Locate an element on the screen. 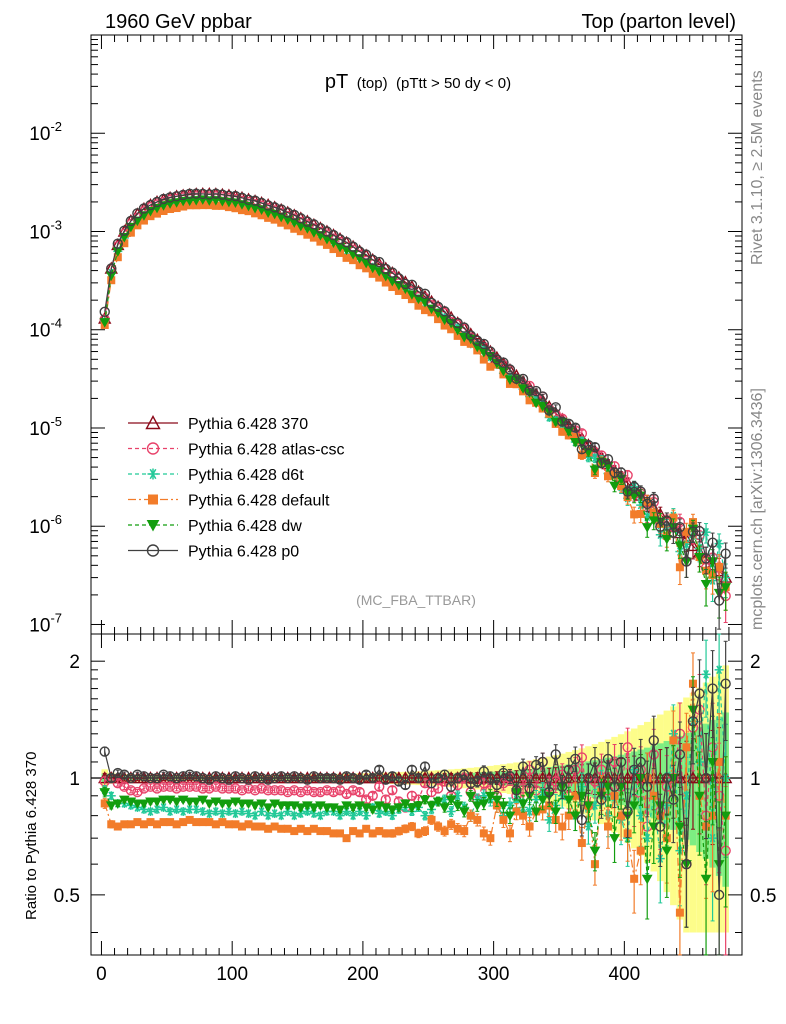 The image size is (786, 1024). legend-item-0: Pythia 6.428 370 is located at coordinates (218, 424).